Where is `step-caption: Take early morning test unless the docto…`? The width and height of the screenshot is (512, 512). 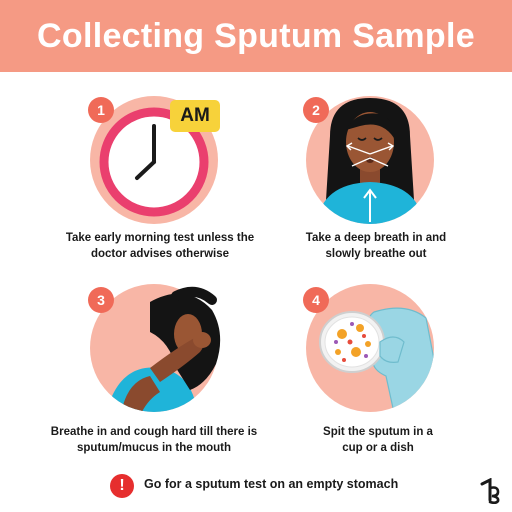 step-caption: Take early morning test unless the docto… is located at coordinates (160, 246).